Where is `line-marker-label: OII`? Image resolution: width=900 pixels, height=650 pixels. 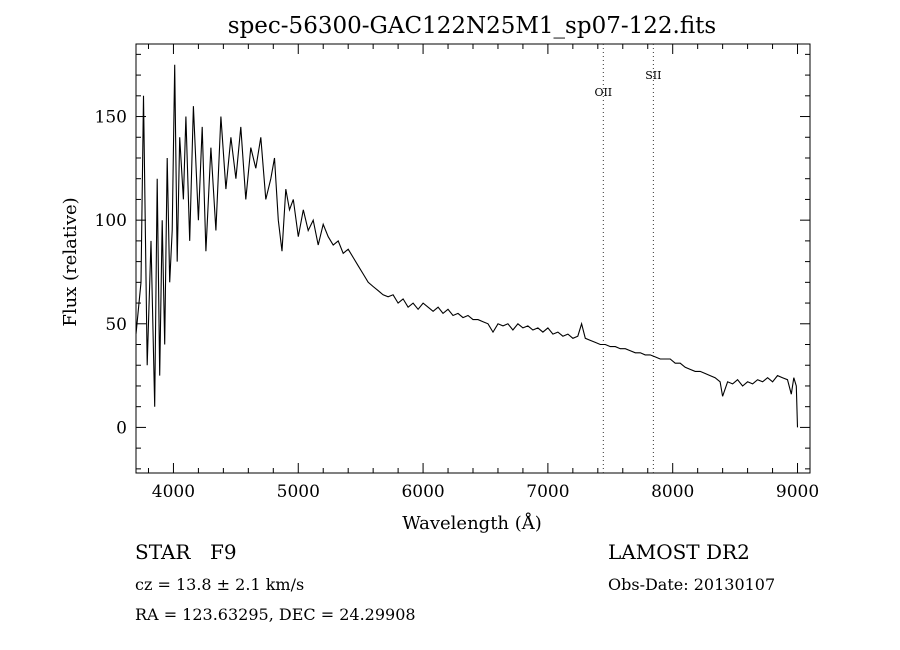
line-marker-label: OII is located at coordinates (603, 92).